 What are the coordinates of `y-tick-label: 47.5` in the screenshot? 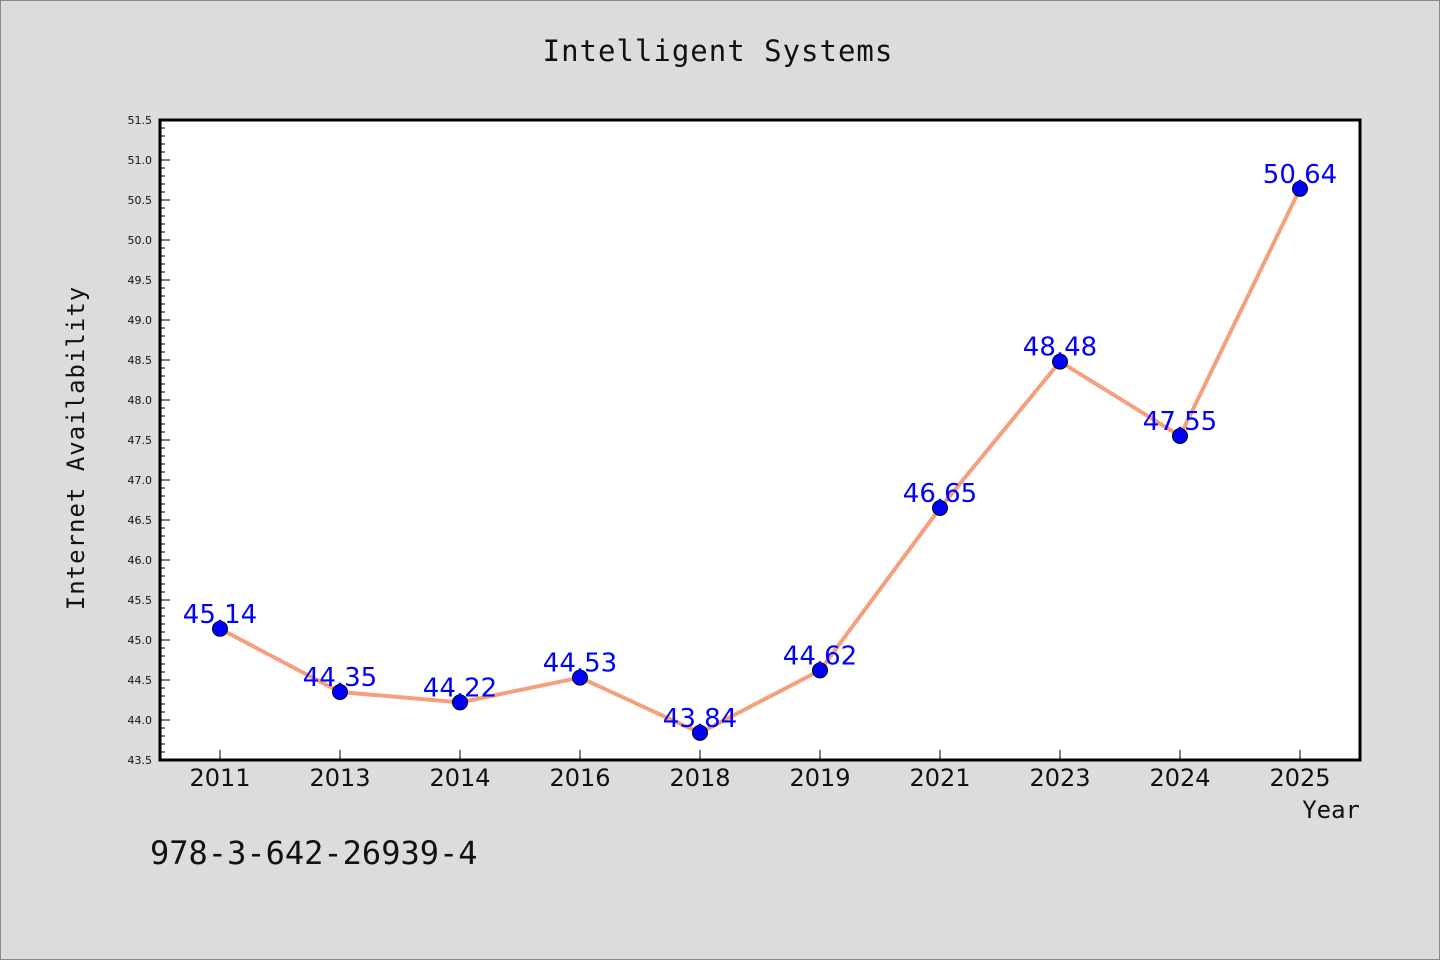 It's located at (140, 440).